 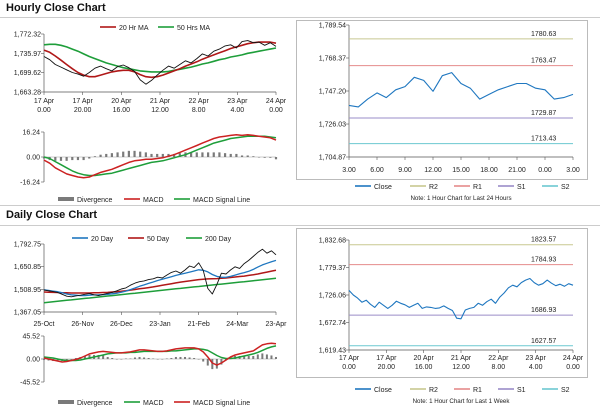 I want to click on daily-macd-y-tick-label: 0.00, so click(x=33, y=360).